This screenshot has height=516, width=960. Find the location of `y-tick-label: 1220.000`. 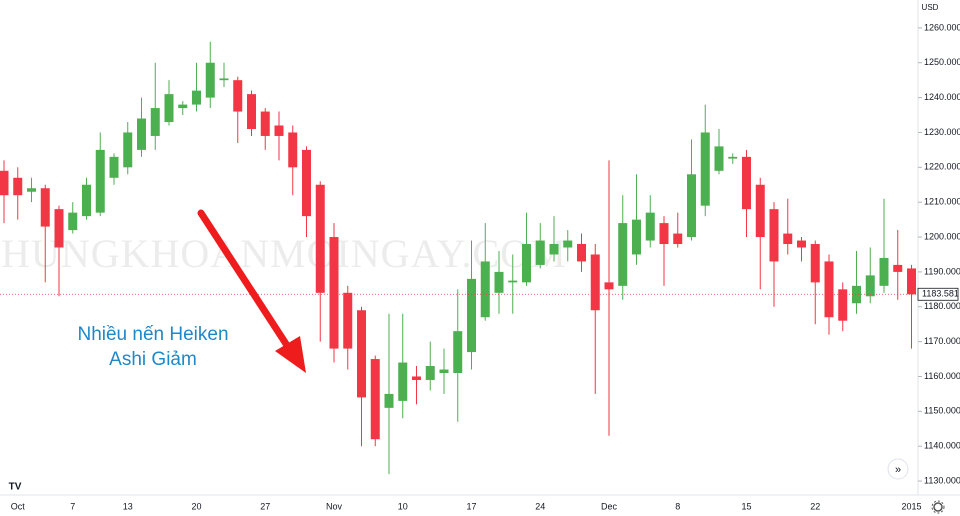

y-tick-label: 1220.000 is located at coordinates (942, 167).